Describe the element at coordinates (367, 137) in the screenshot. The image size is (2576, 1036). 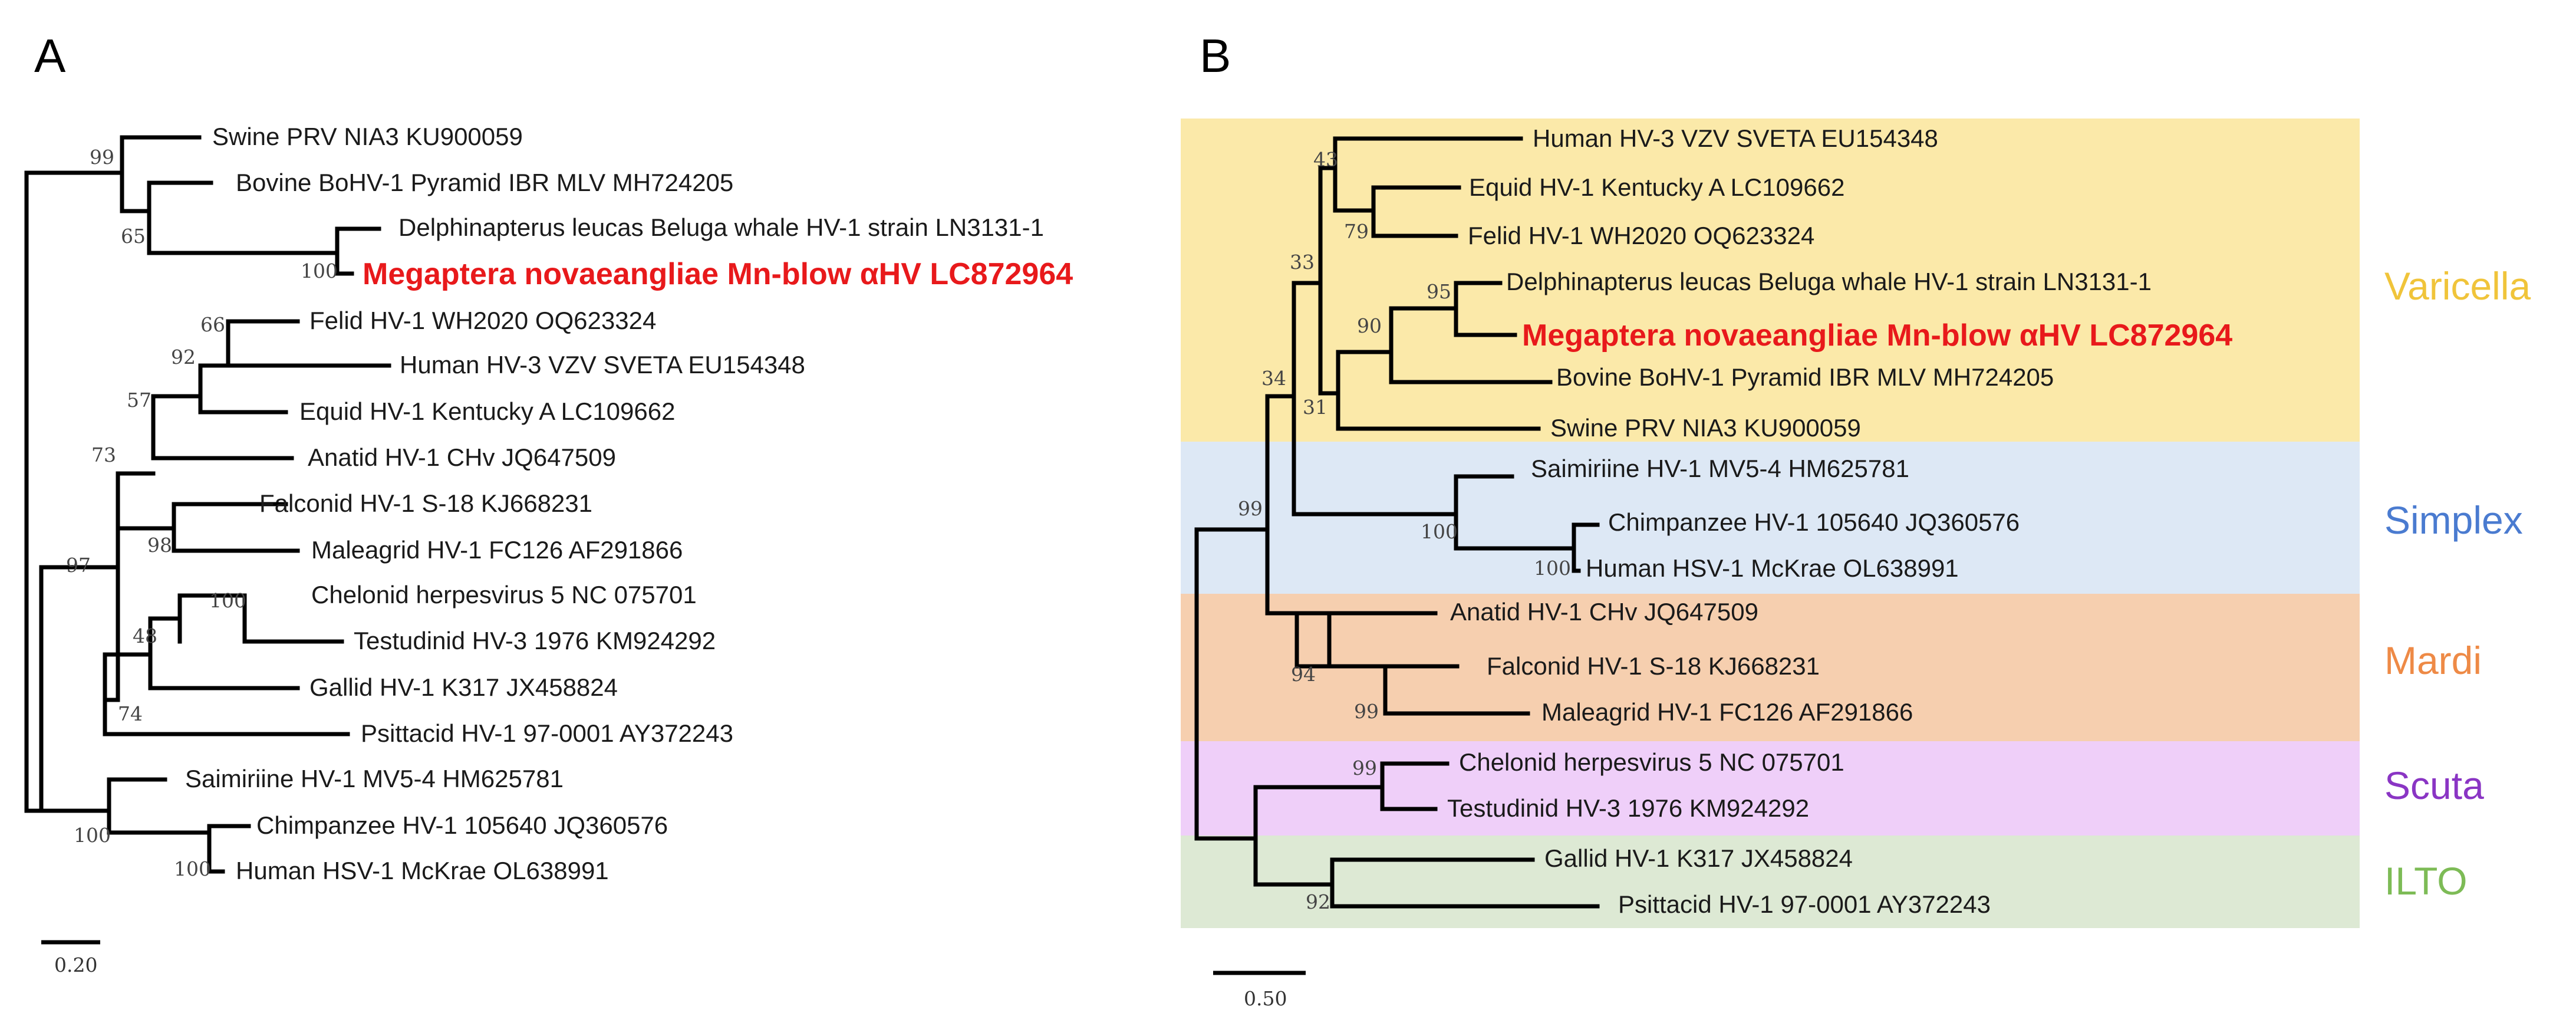
I see `tip-a-1: Swine PRV NIA3 KU900059` at that location.